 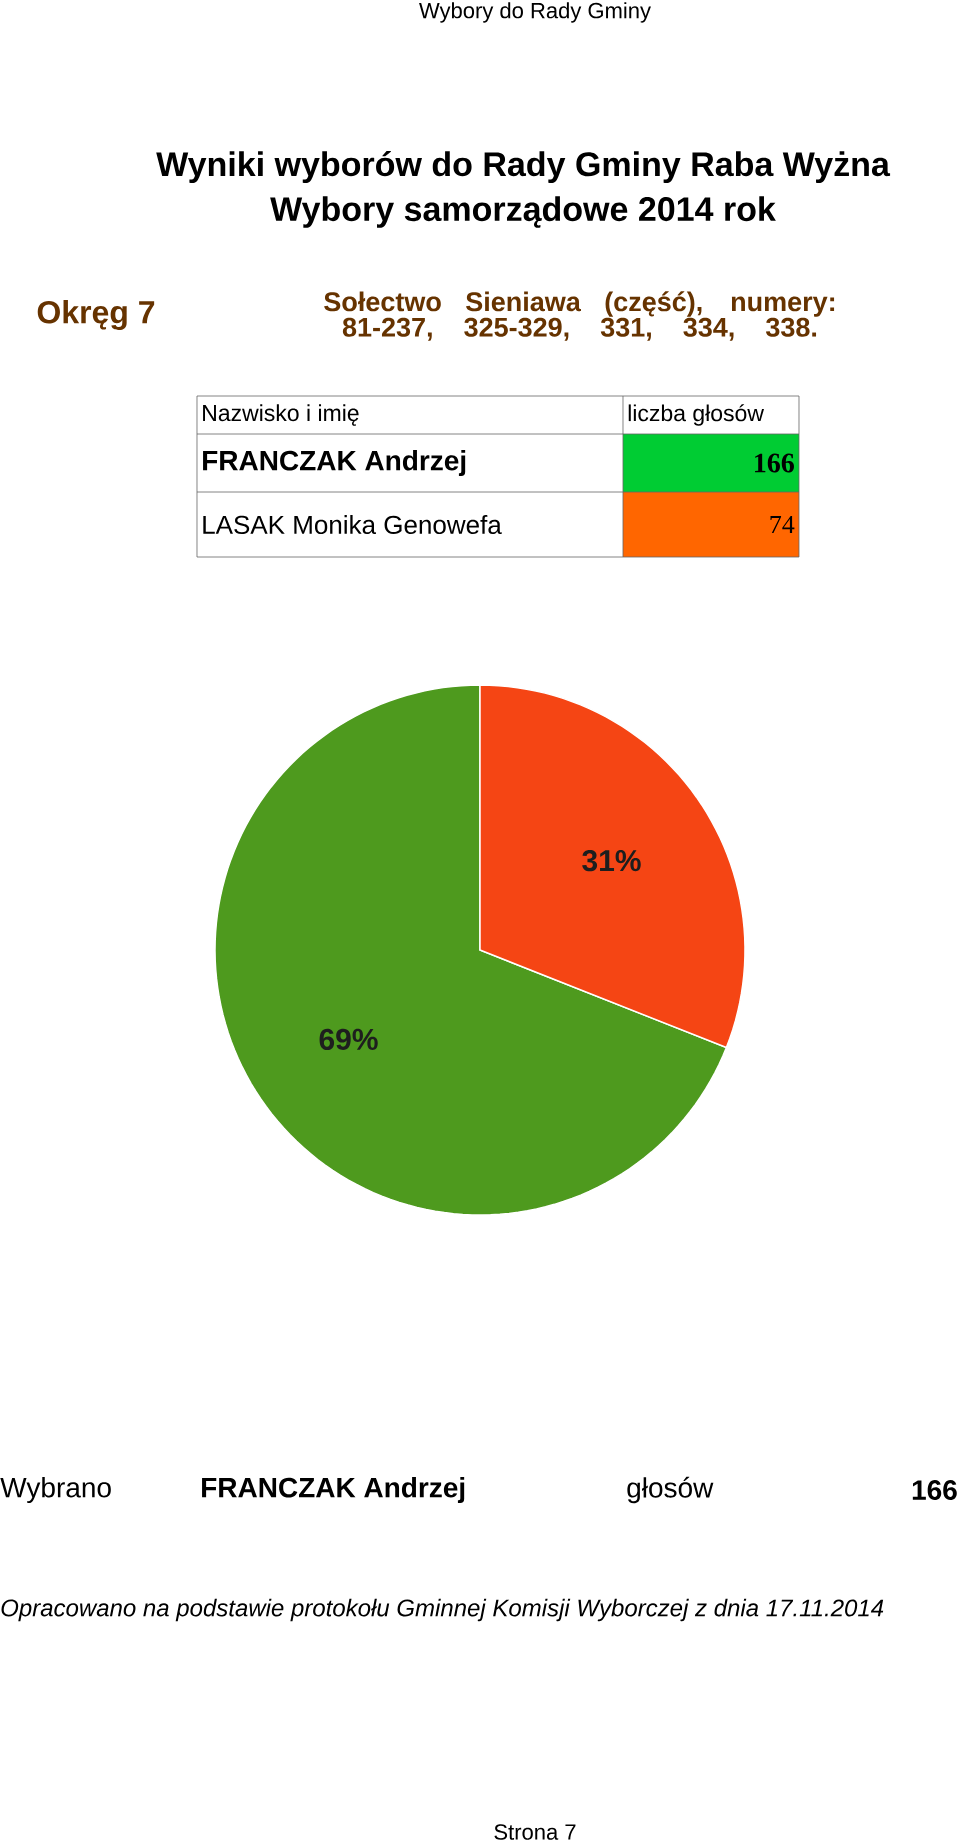 I want to click on data-label: 31%, so click(x=611, y=861).